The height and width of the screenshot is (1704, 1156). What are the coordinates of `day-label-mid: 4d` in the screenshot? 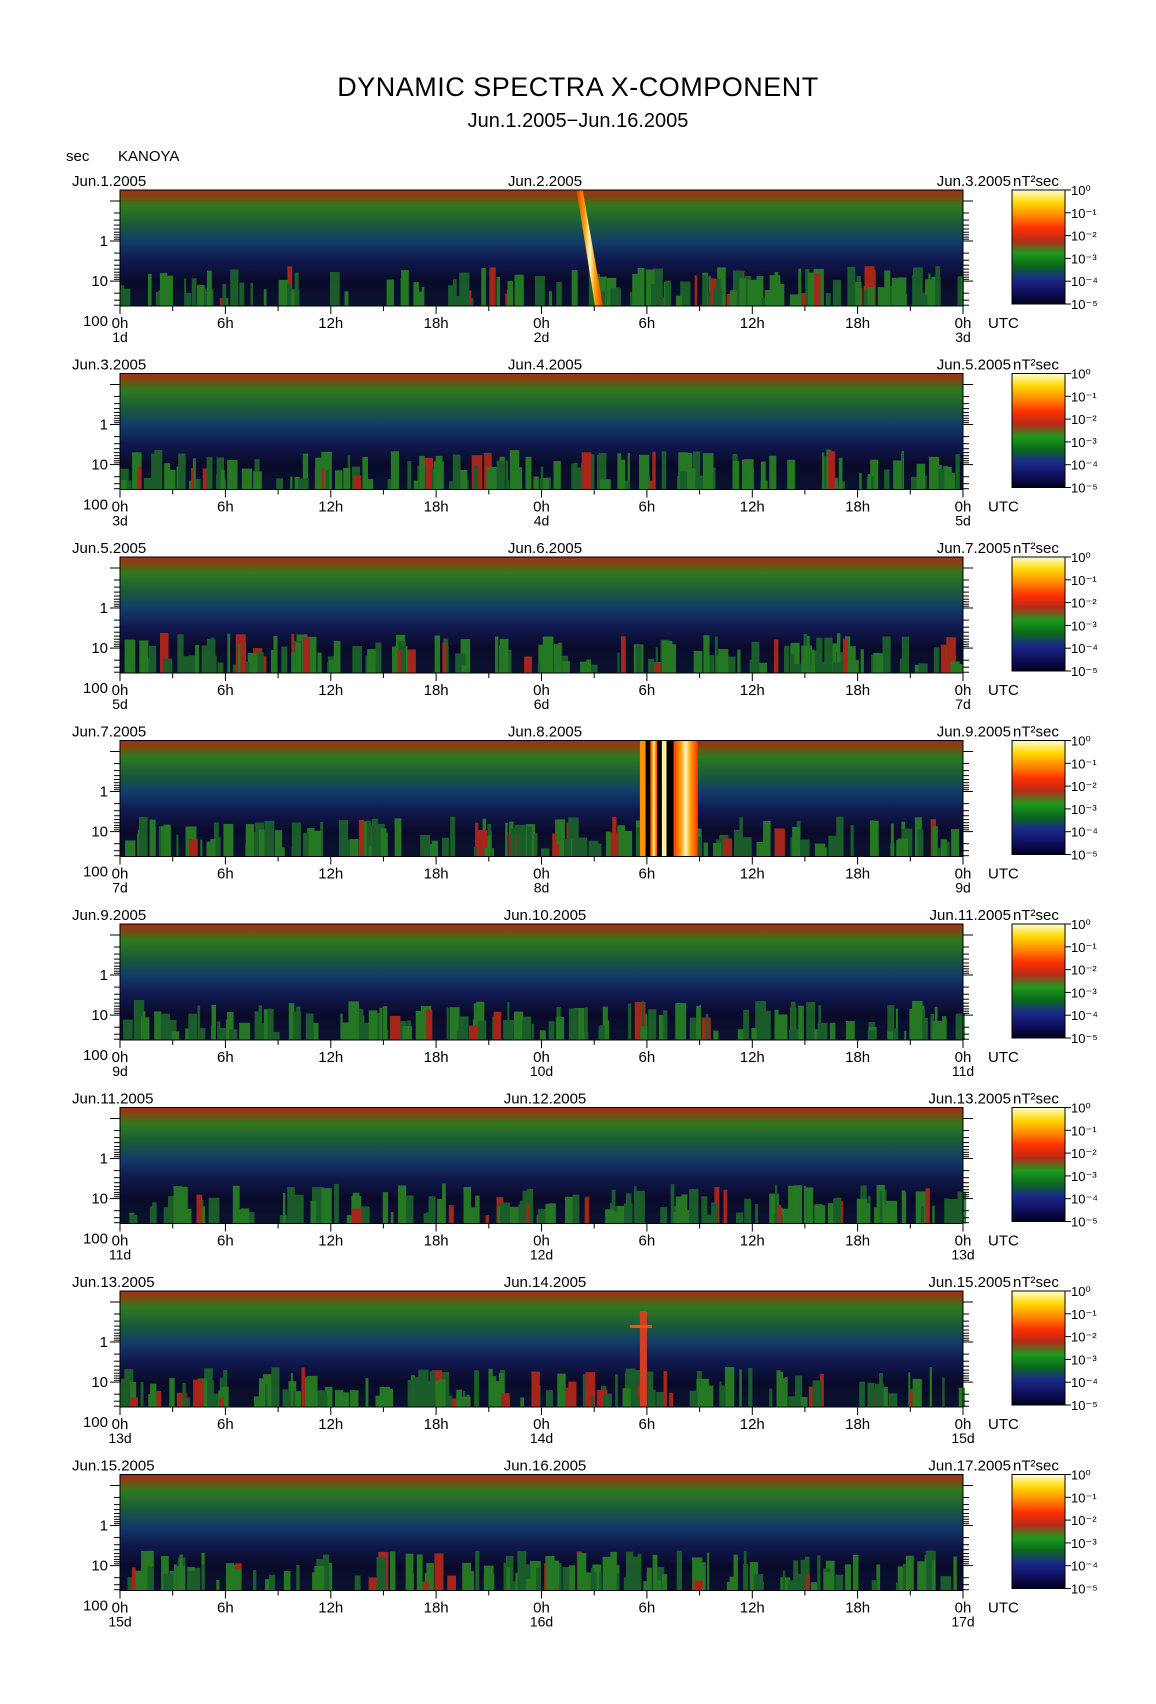 It's located at (542, 521).